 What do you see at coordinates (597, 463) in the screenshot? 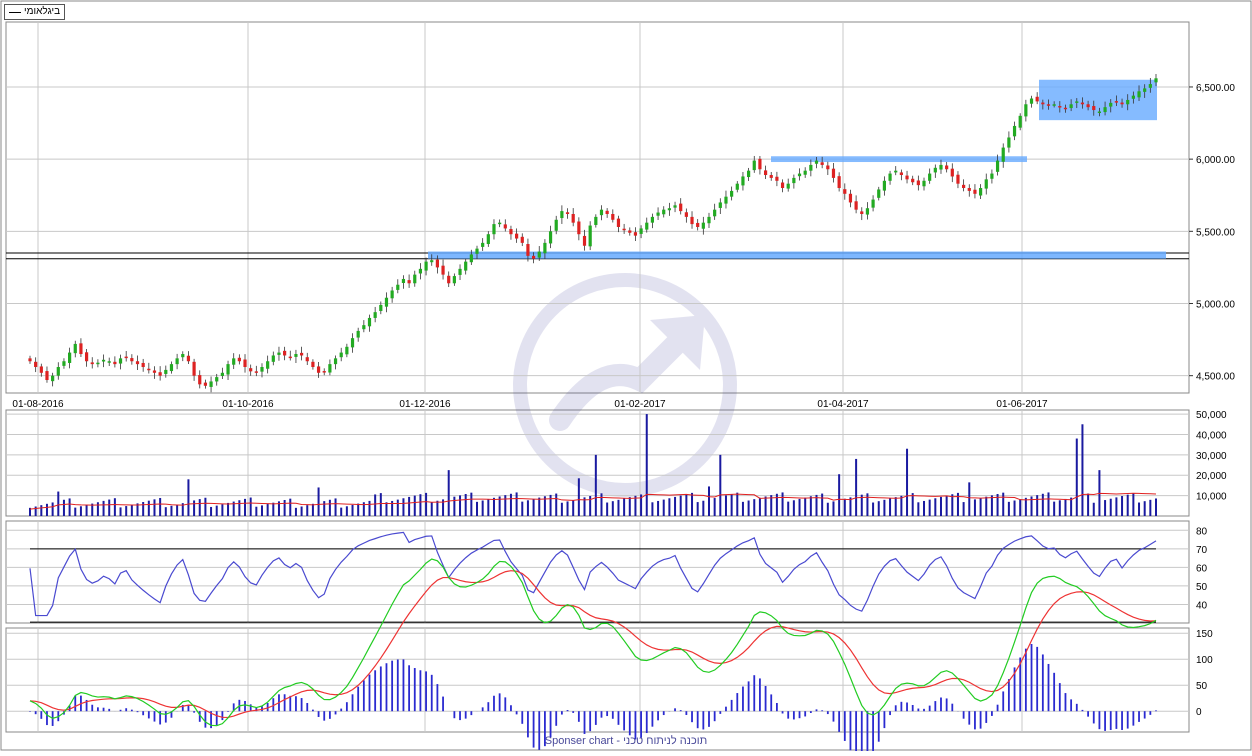
I see `pane-vol` at bounding box center [597, 463].